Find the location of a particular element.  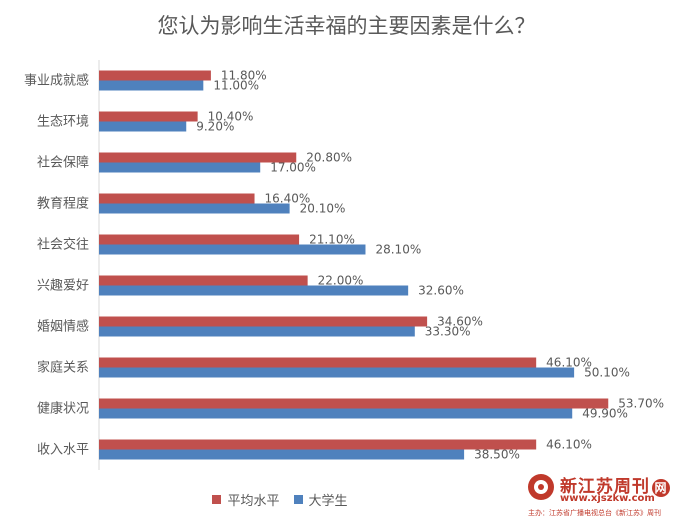

legend-item-series-1: 平均水平 is located at coordinates (246, 499).